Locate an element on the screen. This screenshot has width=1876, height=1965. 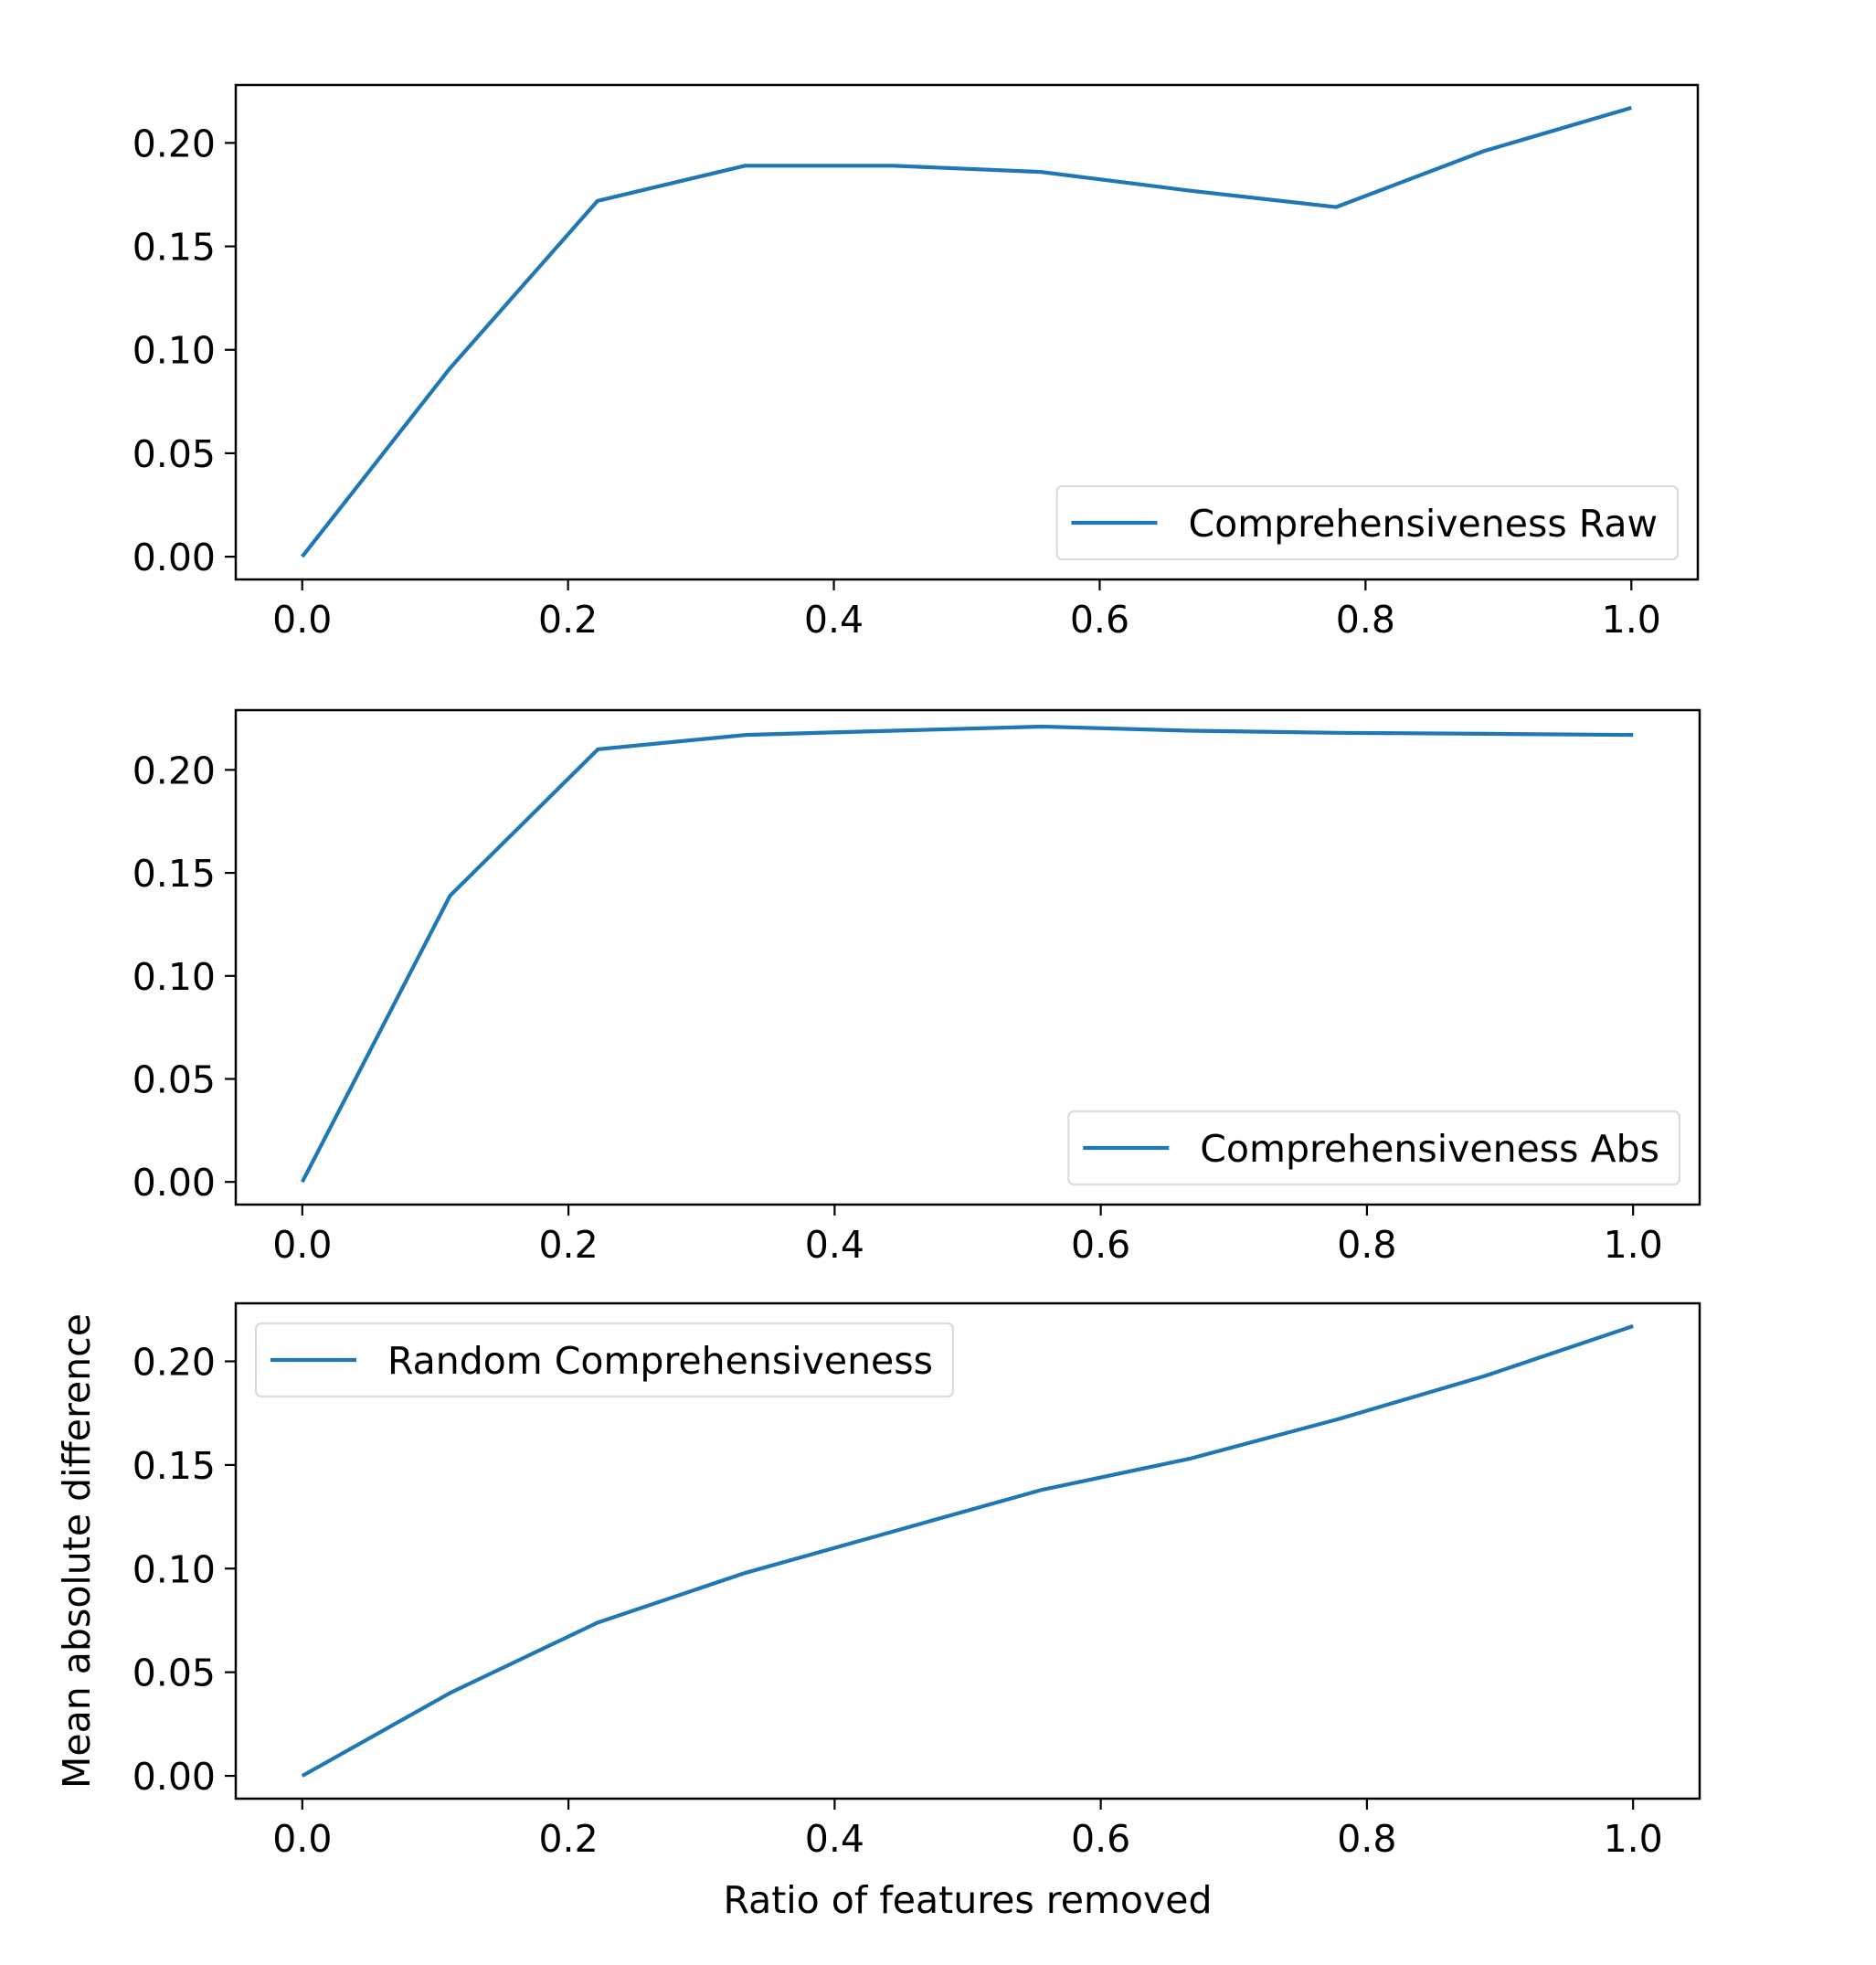
legend-label: Random Comprehensiveness is located at coordinates (660, 1361).